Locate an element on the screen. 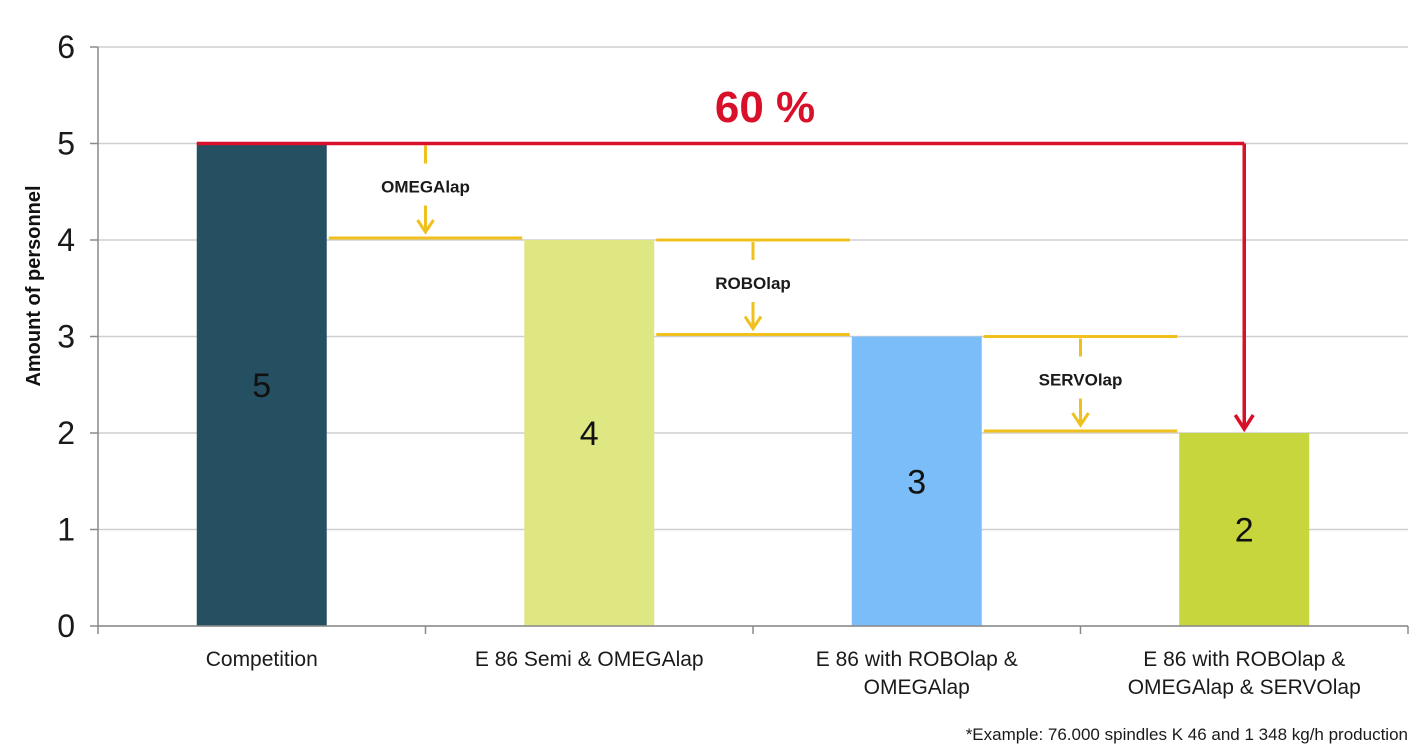 This screenshot has width=1420, height=753. x-category-label: OMEGAlap is located at coordinates (917, 687).